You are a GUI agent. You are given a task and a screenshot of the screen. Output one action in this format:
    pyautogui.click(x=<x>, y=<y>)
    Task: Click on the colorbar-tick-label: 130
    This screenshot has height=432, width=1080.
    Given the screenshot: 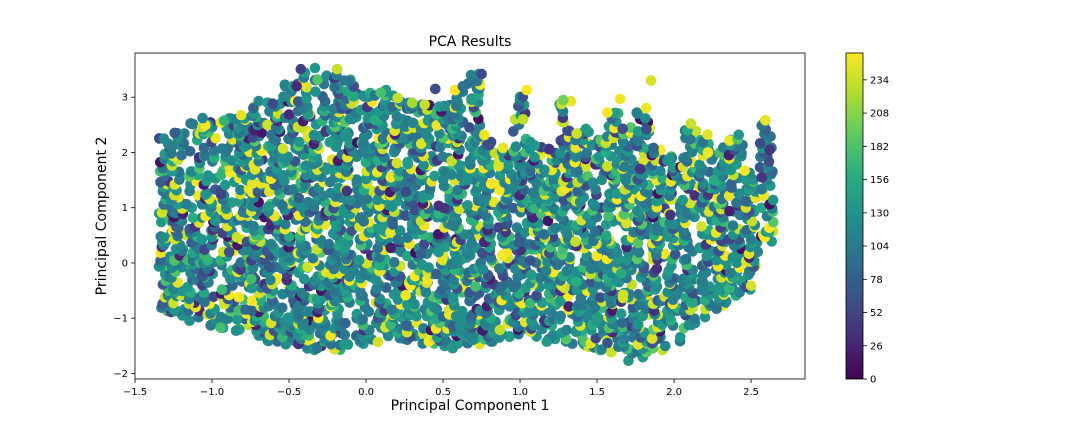 What is the action you would take?
    pyautogui.click(x=879, y=213)
    